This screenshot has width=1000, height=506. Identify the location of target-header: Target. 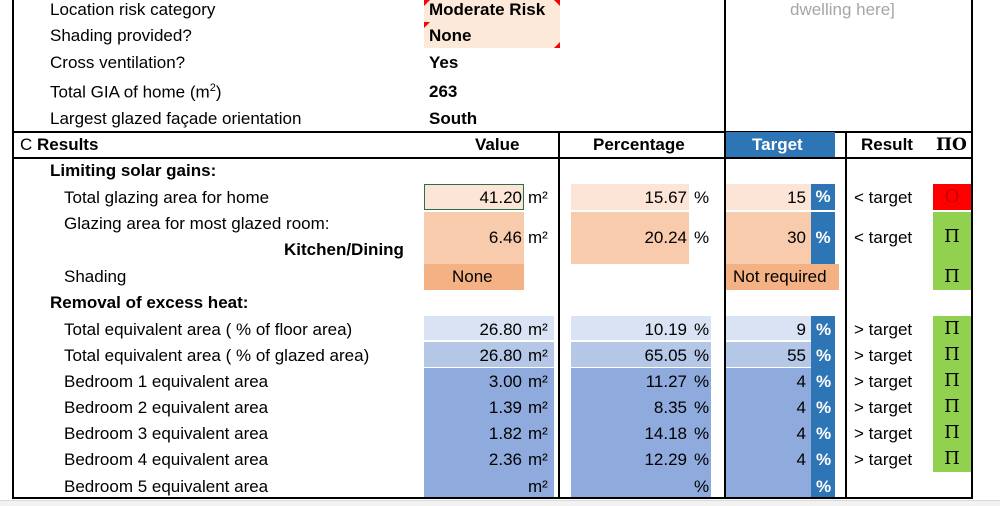
(777, 144).